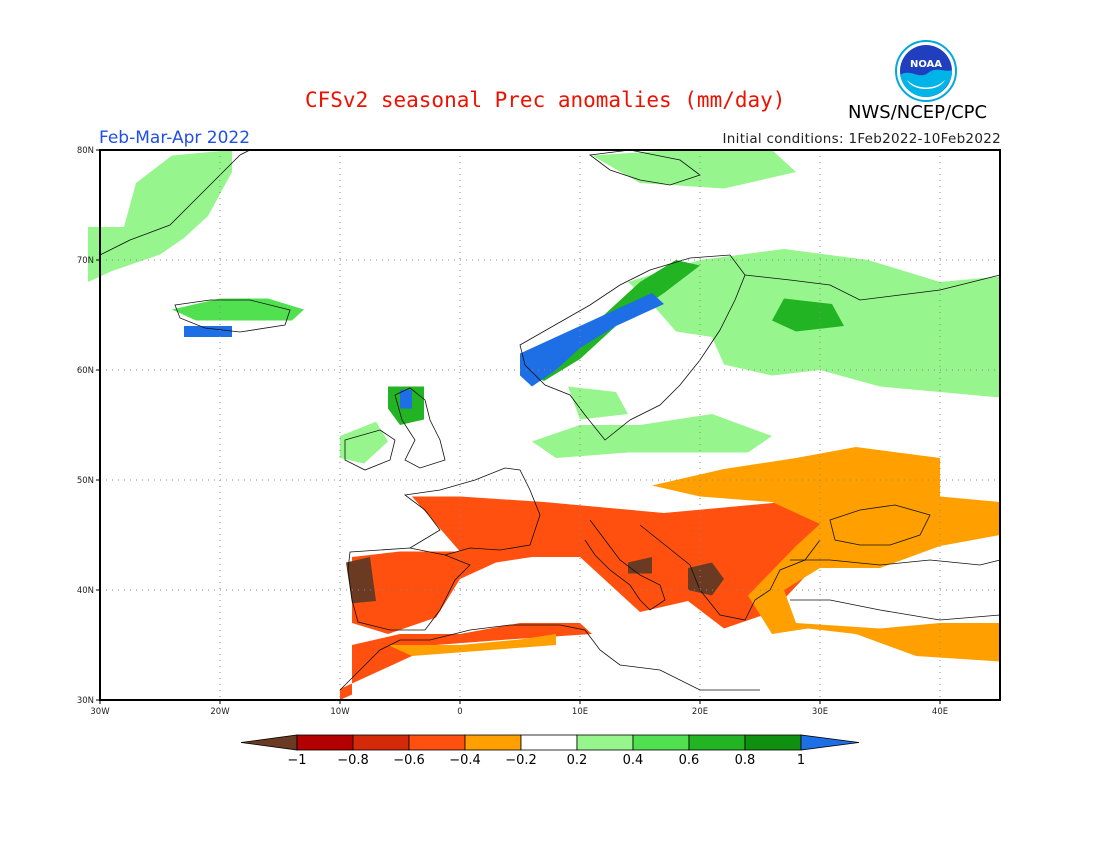 This screenshot has height=850, width=1100. Describe the element at coordinates (926, 64) in the screenshot. I see `logo-text: NOAA` at that location.